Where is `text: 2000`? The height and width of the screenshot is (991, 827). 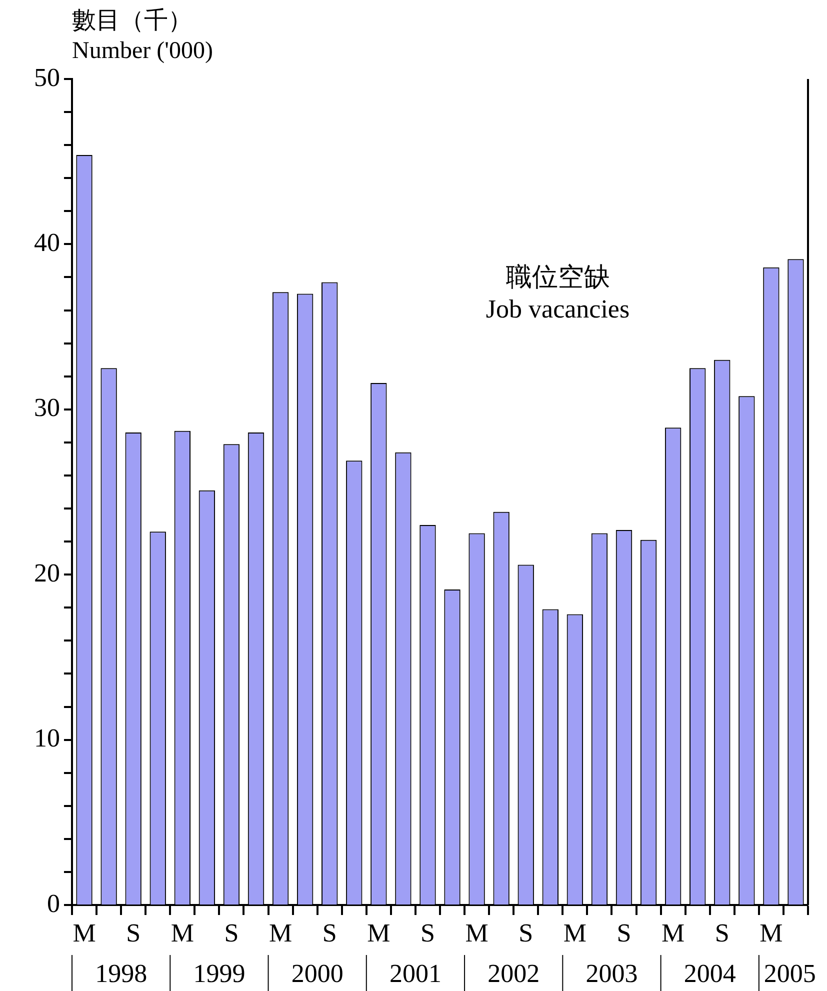
text: 2000 is located at coordinates (317, 973).